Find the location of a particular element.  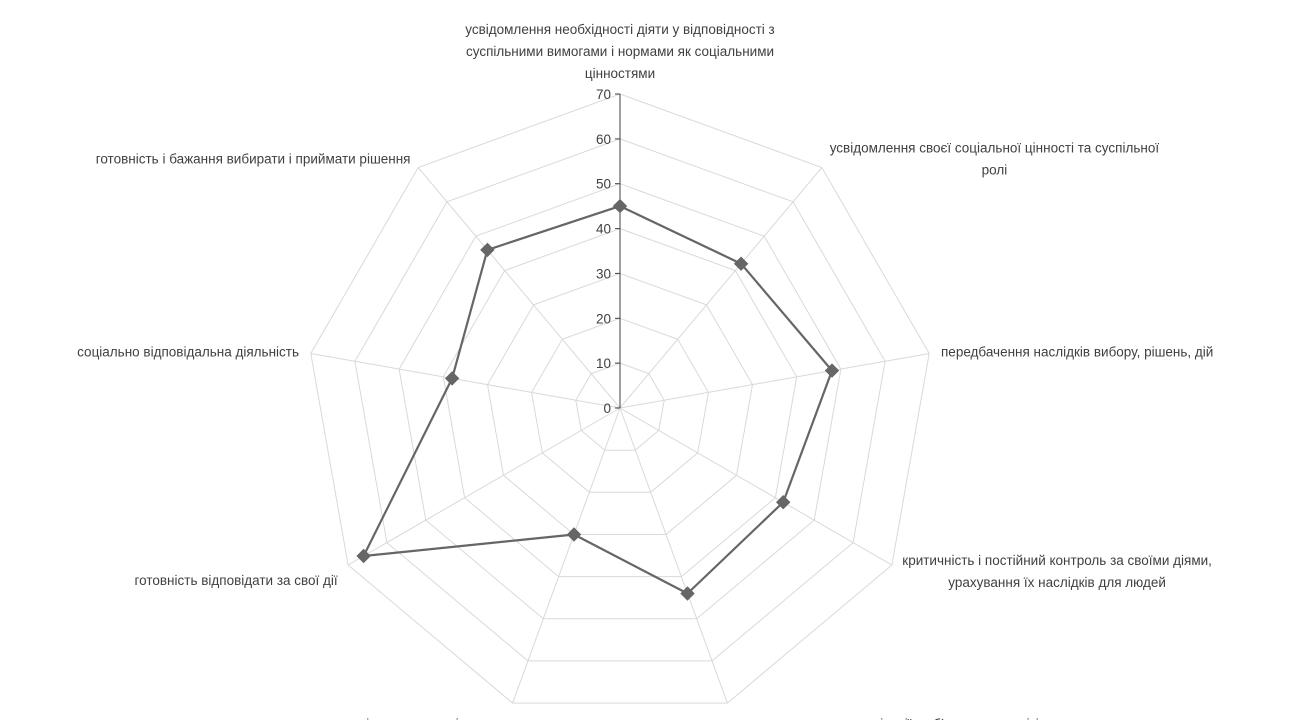

category-label-6: готовність відповідати за свої дії is located at coordinates (236, 580).